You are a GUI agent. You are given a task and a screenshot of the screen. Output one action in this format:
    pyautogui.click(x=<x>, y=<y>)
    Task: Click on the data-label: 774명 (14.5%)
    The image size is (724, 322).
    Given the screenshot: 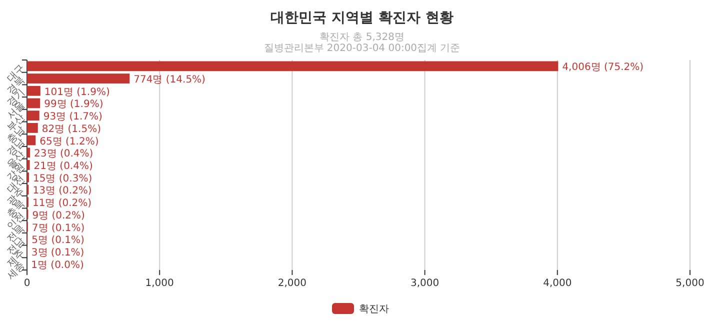 What is the action you would take?
    pyautogui.click(x=170, y=80)
    